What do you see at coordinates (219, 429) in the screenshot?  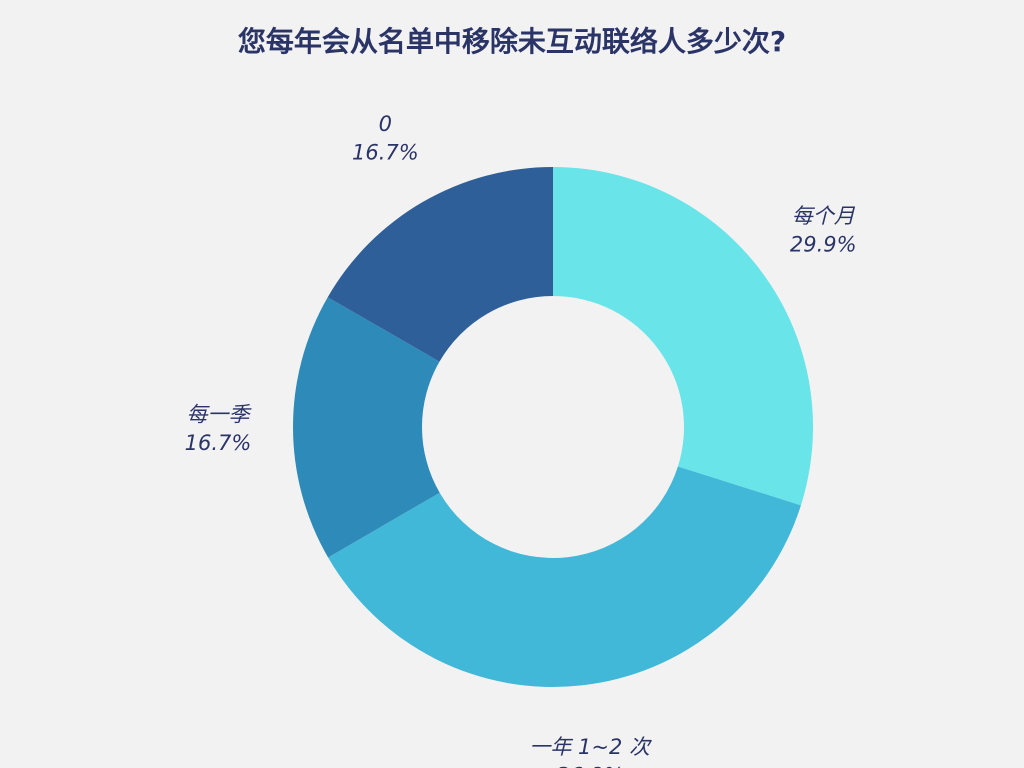 I see `slice-label-2: 每一季 16.7%` at bounding box center [219, 429].